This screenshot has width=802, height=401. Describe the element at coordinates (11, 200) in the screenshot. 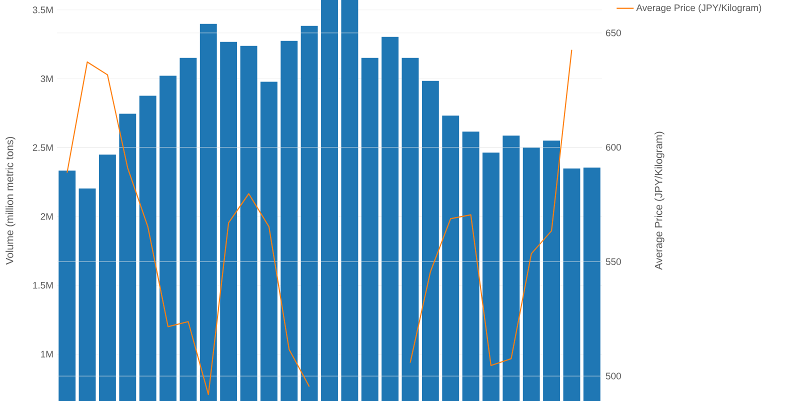

I see `y-axis-title: Volume (million metric tons)` at that location.